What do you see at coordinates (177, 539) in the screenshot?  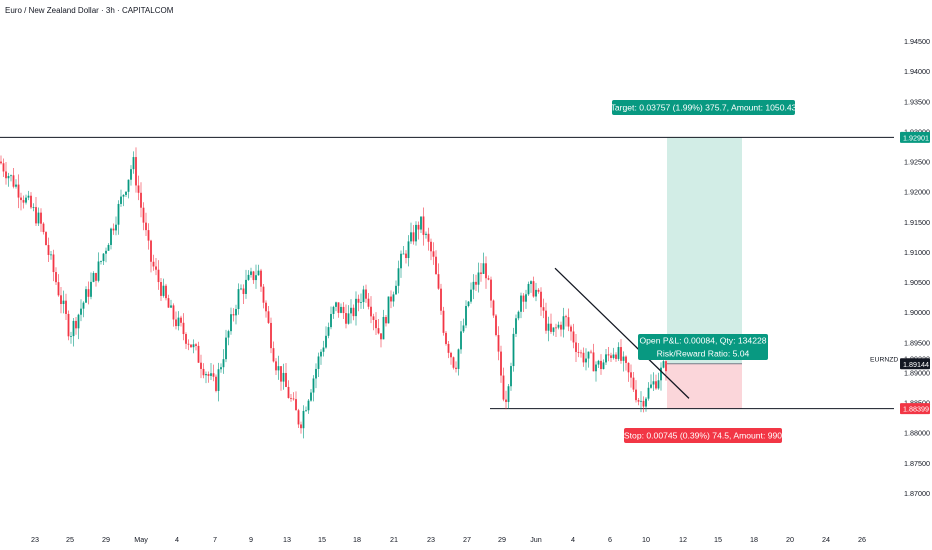 I see `x-tick-4: 4` at bounding box center [177, 539].